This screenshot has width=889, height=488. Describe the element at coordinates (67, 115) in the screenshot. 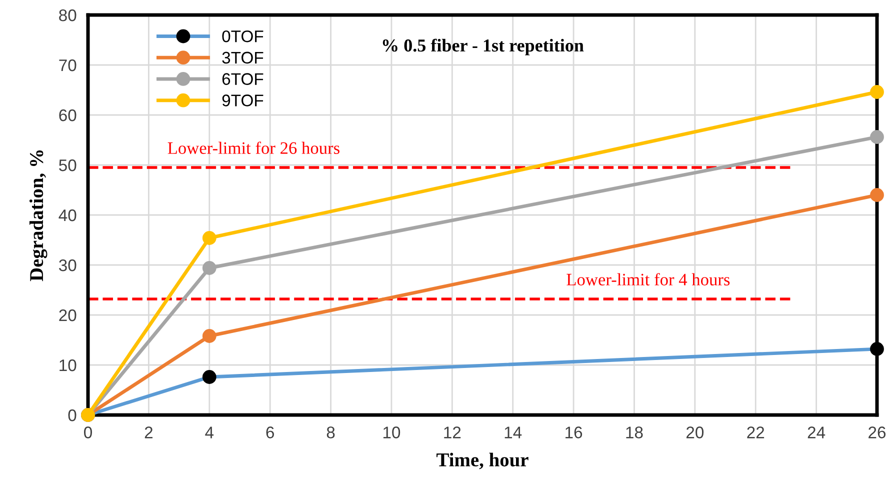

I see `y-tick-label: 60` at that location.